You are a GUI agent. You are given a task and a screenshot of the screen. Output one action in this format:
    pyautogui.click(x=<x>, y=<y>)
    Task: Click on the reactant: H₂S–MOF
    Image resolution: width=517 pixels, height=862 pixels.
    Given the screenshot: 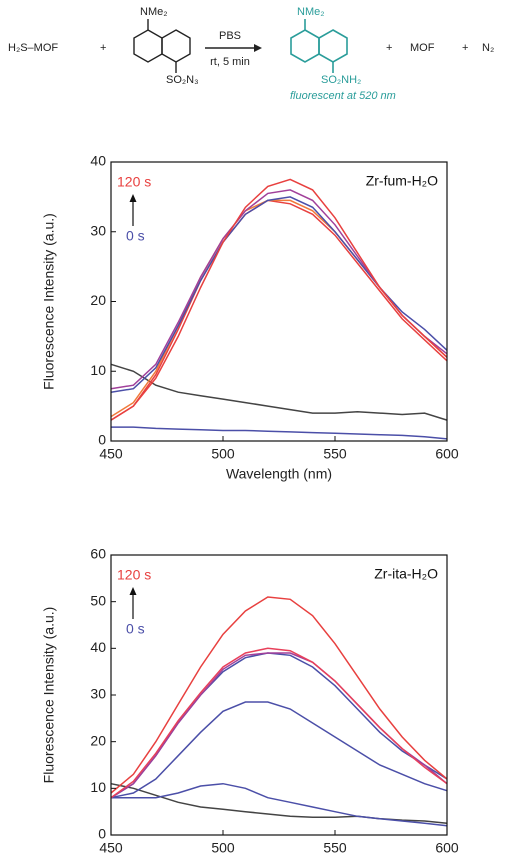 What is the action you would take?
    pyautogui.click(x=33, y=48)
    